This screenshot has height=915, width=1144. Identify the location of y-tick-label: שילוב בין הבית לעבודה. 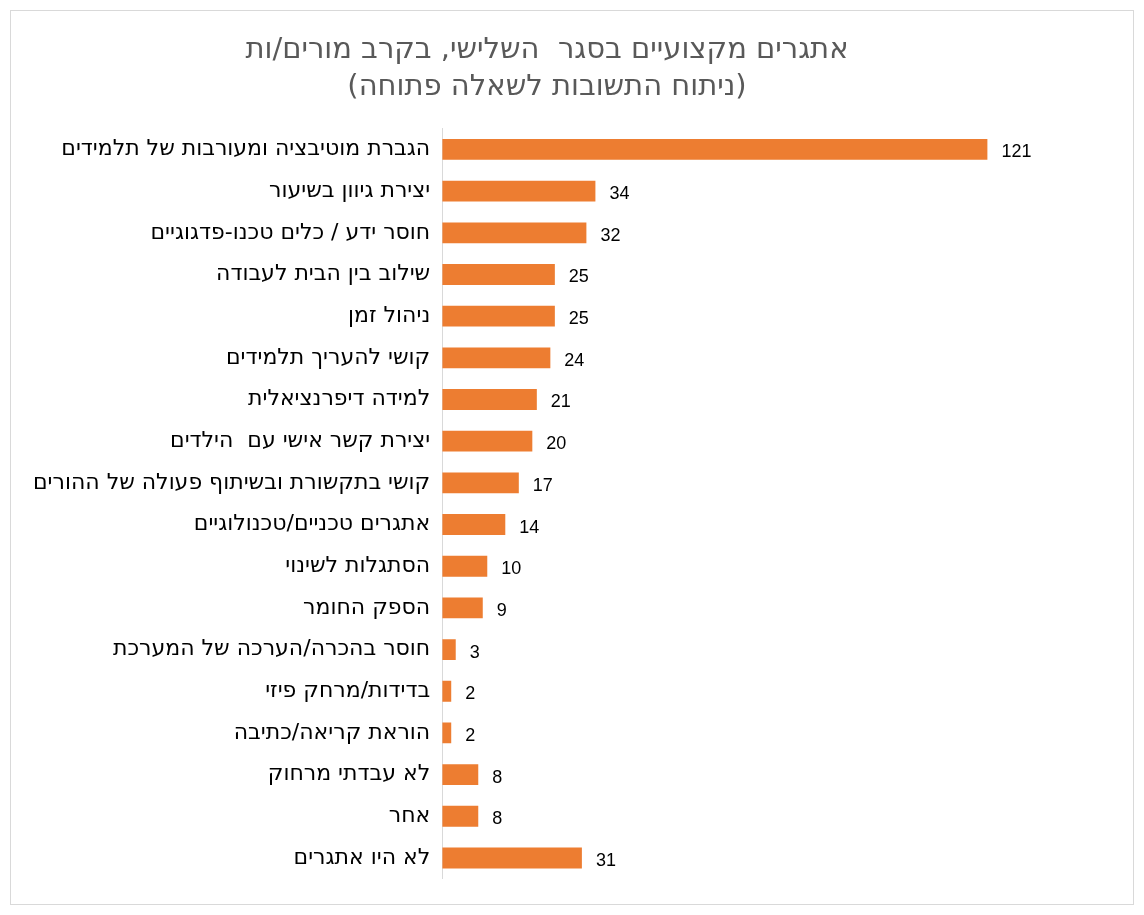
(323, 273).